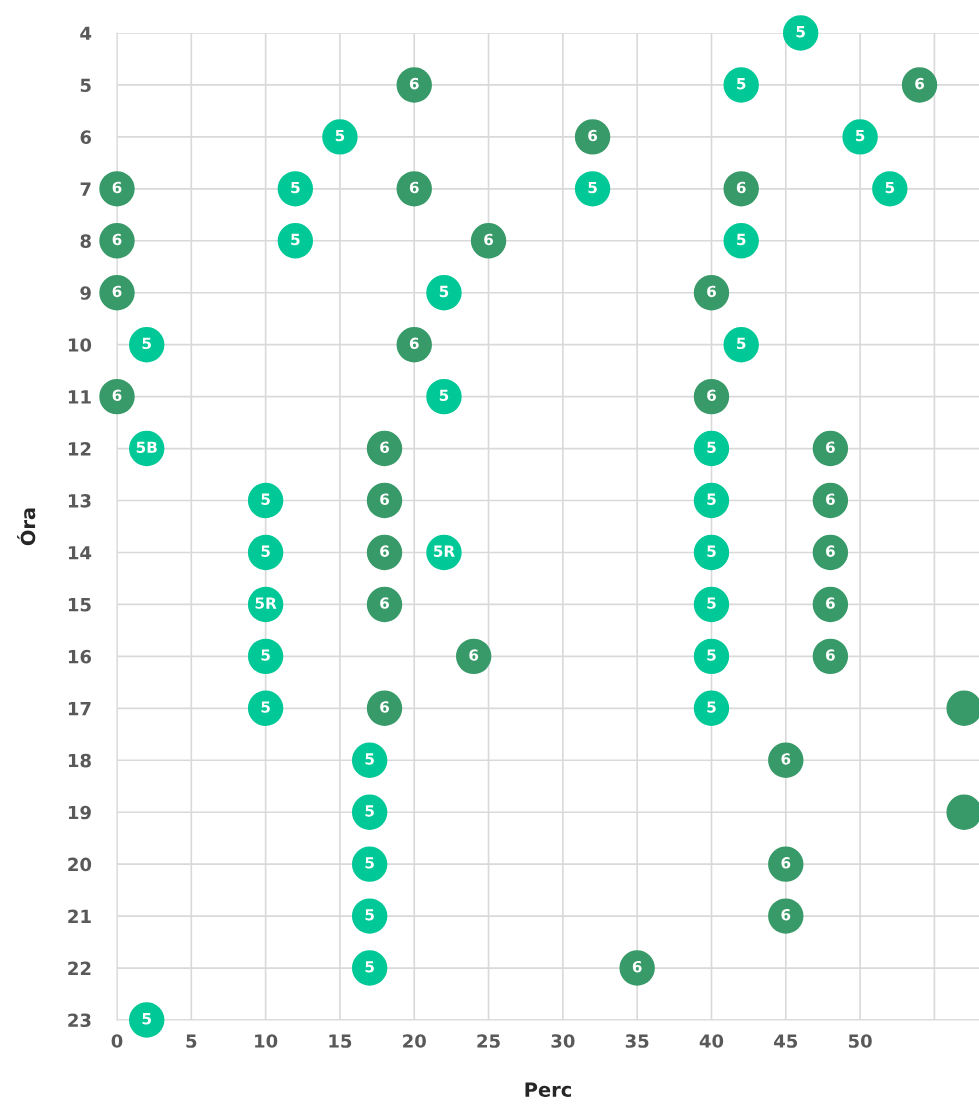  What do you see at coordinates (79, 449) in the screenshot?
I see `y-tick-label: 12` at bounding box center [79, 449].